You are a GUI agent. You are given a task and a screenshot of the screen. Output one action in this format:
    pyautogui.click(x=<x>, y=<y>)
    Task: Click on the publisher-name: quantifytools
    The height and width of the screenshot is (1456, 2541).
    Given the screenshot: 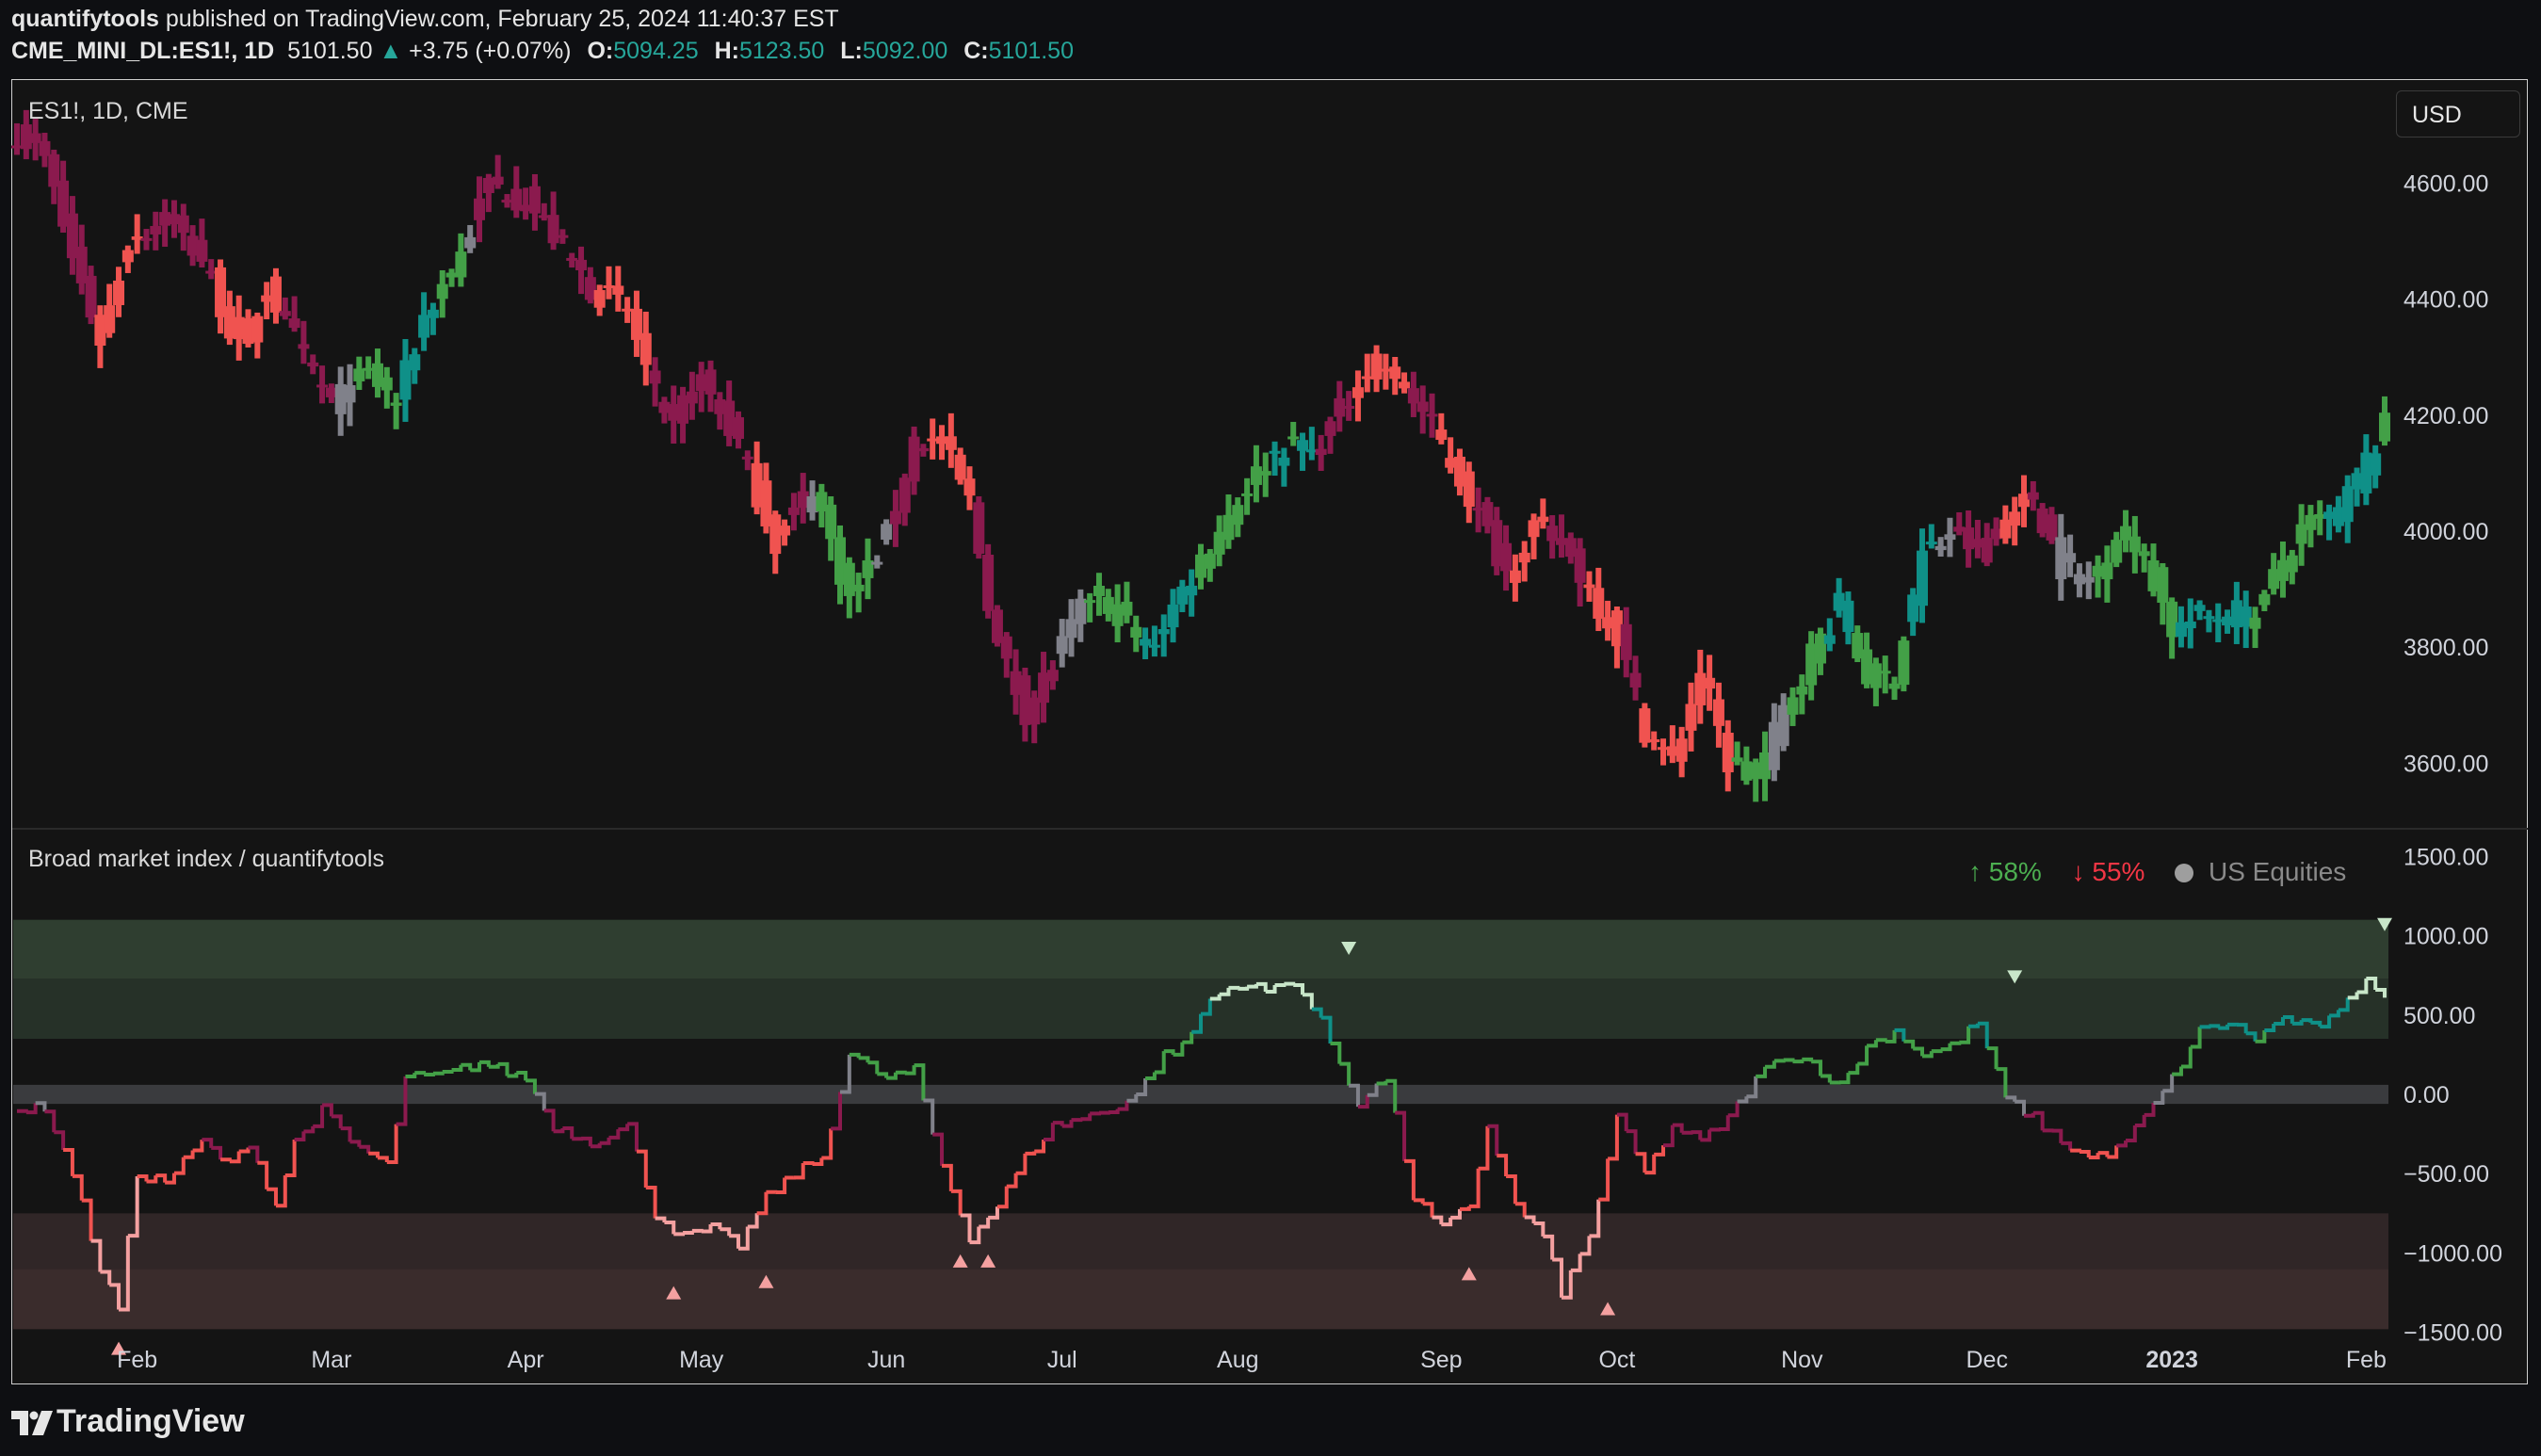 What is the action you would take?
    pyautogui.click(x=85, y=19)
    